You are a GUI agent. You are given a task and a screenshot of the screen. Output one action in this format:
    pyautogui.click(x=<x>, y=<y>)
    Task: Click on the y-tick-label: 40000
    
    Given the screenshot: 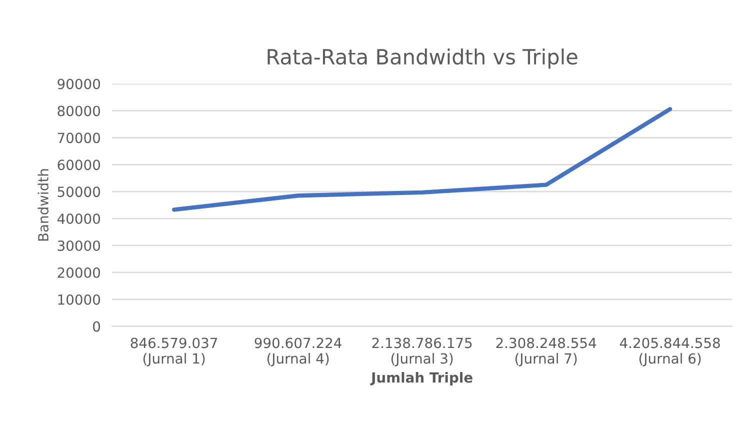 What is the action you would take?
    pyautogui.click(x=78, y=219)
    